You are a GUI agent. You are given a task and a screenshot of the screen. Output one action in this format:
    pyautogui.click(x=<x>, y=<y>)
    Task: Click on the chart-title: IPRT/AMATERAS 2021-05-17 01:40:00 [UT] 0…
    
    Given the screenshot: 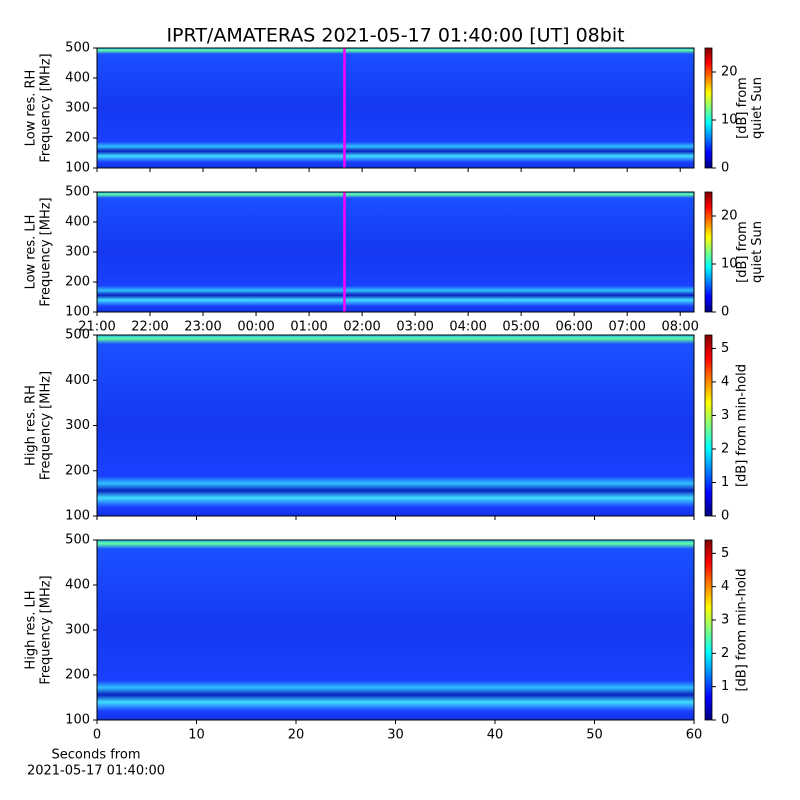 What is the action you would take?
    pyautogui.click(x=395, y=36)
    